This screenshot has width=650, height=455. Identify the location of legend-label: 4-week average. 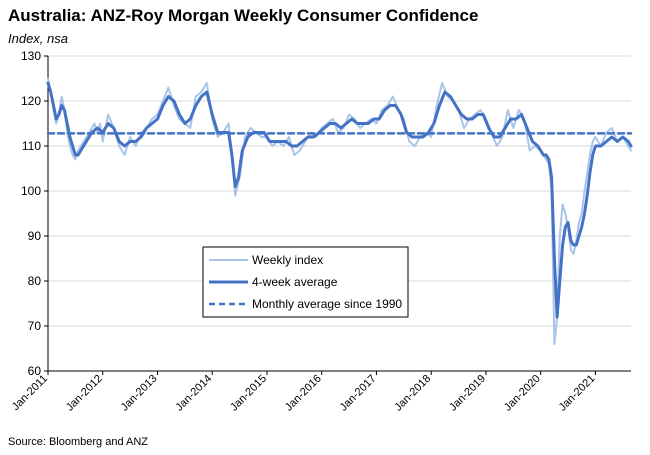
(295, 282).